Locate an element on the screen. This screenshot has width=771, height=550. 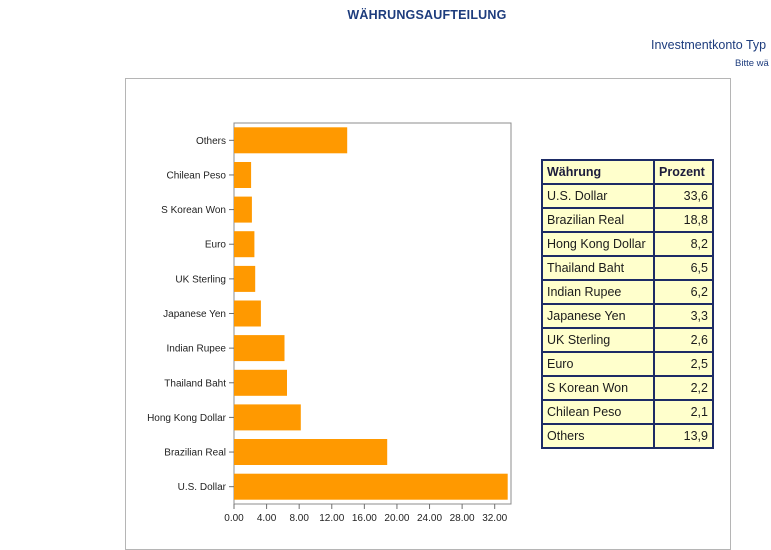
table-row: Others 13,9 is located at coordinates (627, 436).